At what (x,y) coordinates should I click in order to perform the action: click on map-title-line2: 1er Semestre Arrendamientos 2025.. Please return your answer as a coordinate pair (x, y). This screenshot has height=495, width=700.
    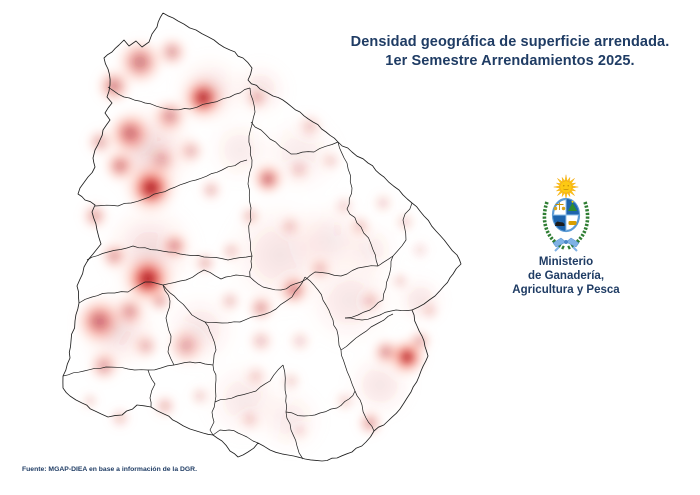
    Looking at the image, I should click on (510, 61).